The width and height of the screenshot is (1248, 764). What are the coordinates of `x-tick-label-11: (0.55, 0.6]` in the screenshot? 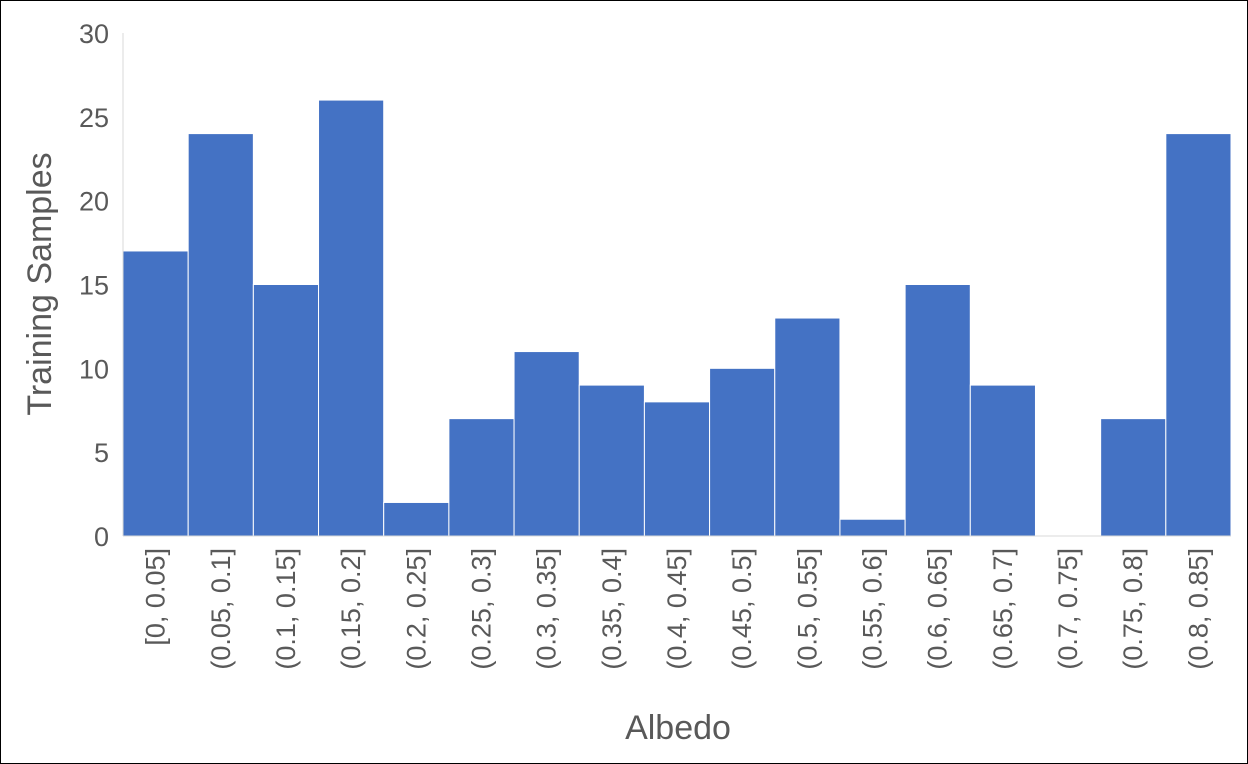 It's located at (873, 609).